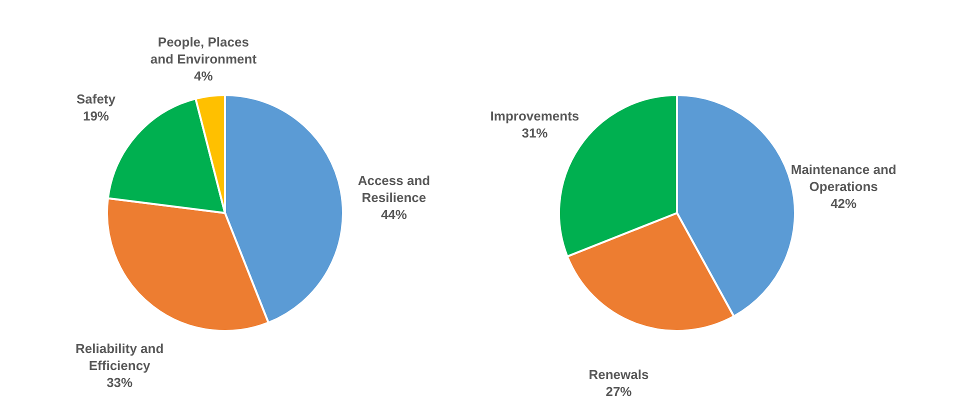  Describe the element at coordinates (394, 188) in the screenshot. I see `slice-label: Access and Resilience` at that location.